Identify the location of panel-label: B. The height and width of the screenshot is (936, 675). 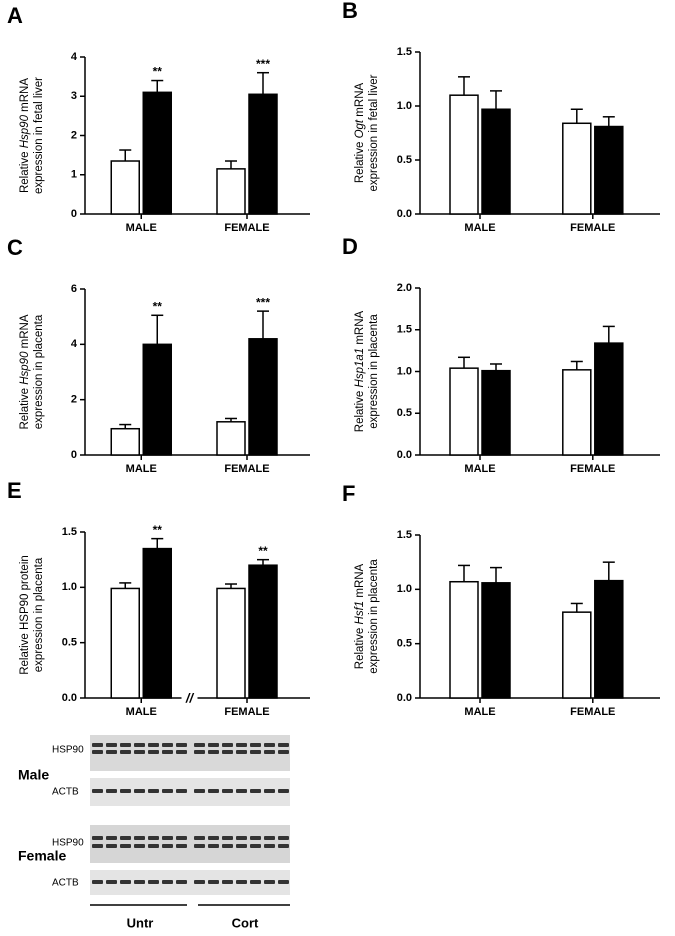
(350, 11).